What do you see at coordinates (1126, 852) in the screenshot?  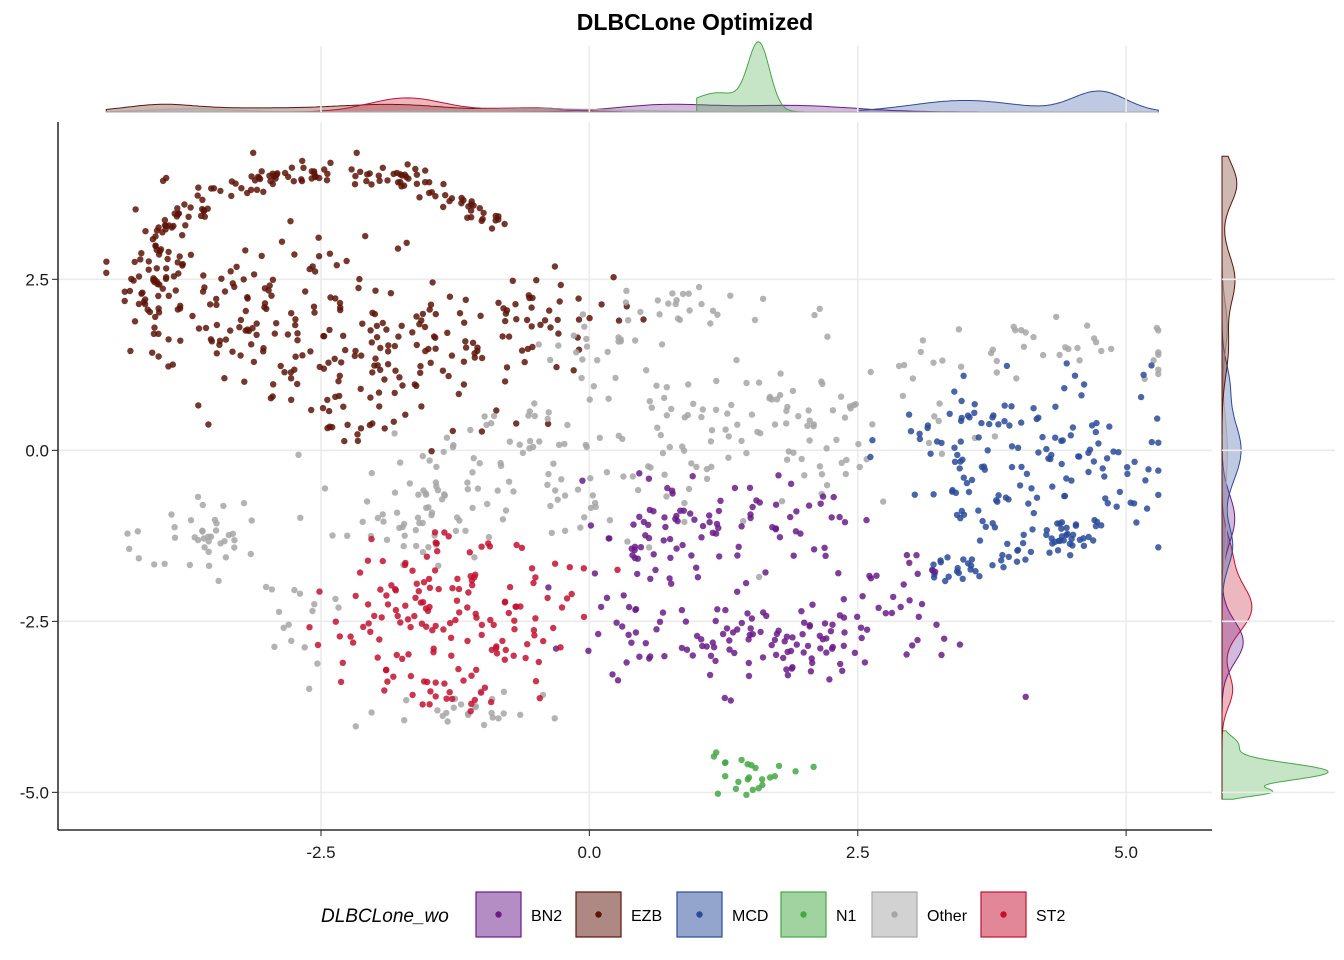 I see `x-tick-label: 5.0` at bounding box center [1126, 852].